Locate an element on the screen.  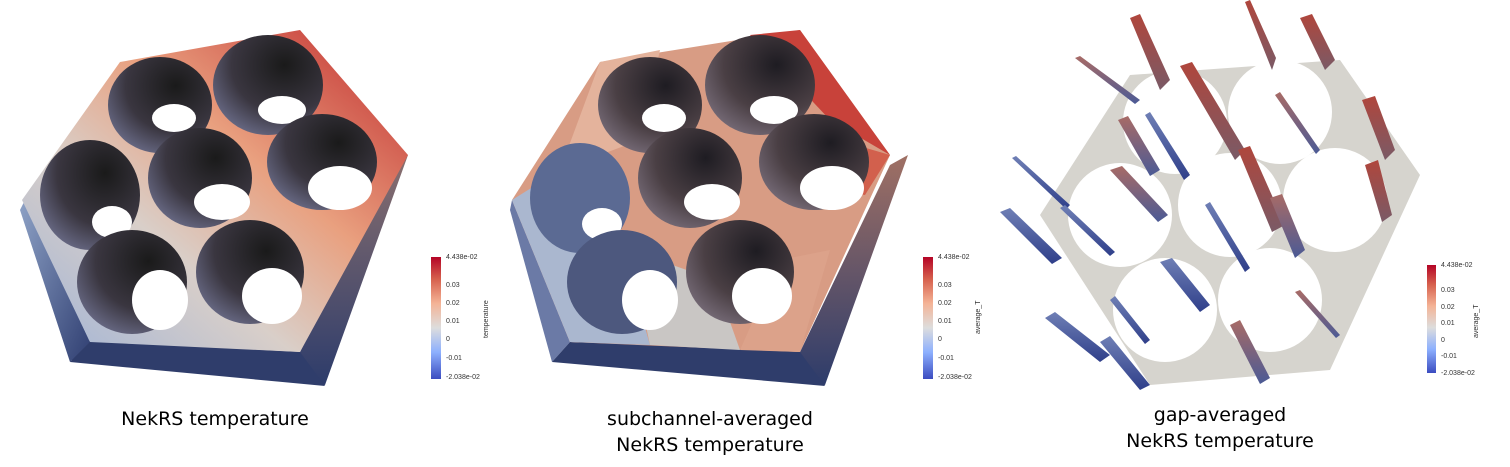
colorbar-title: temperature is located at coordinates (486, 319).